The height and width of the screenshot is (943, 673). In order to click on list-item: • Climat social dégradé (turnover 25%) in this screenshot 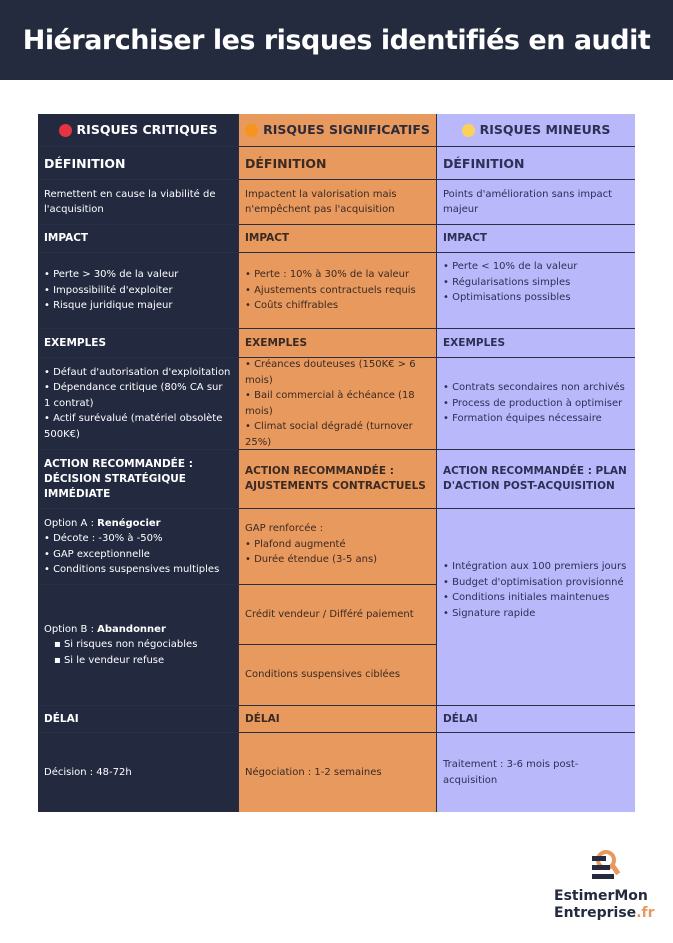, I will do `click(329, 434)`.